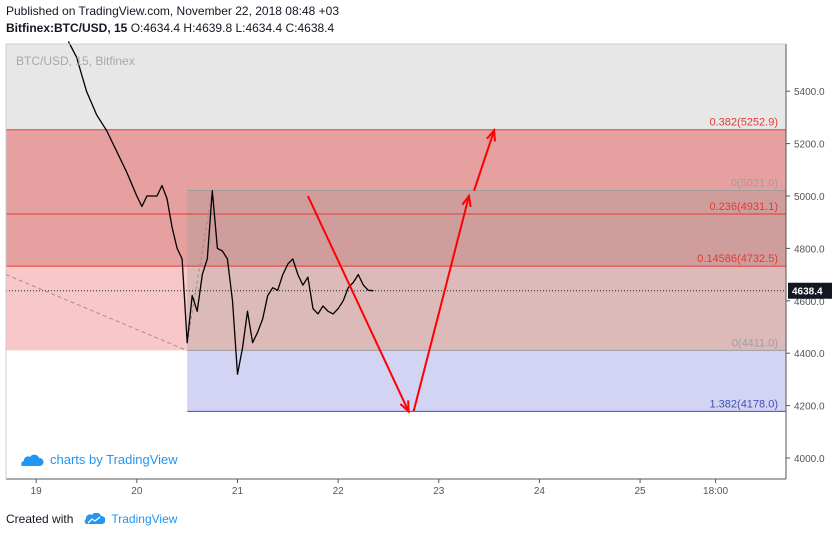  What do you see at coordinates (754, 183) in the screenshot?
I see `fib-label-1: 0(5021.0)` at bounding box center [754, 183].